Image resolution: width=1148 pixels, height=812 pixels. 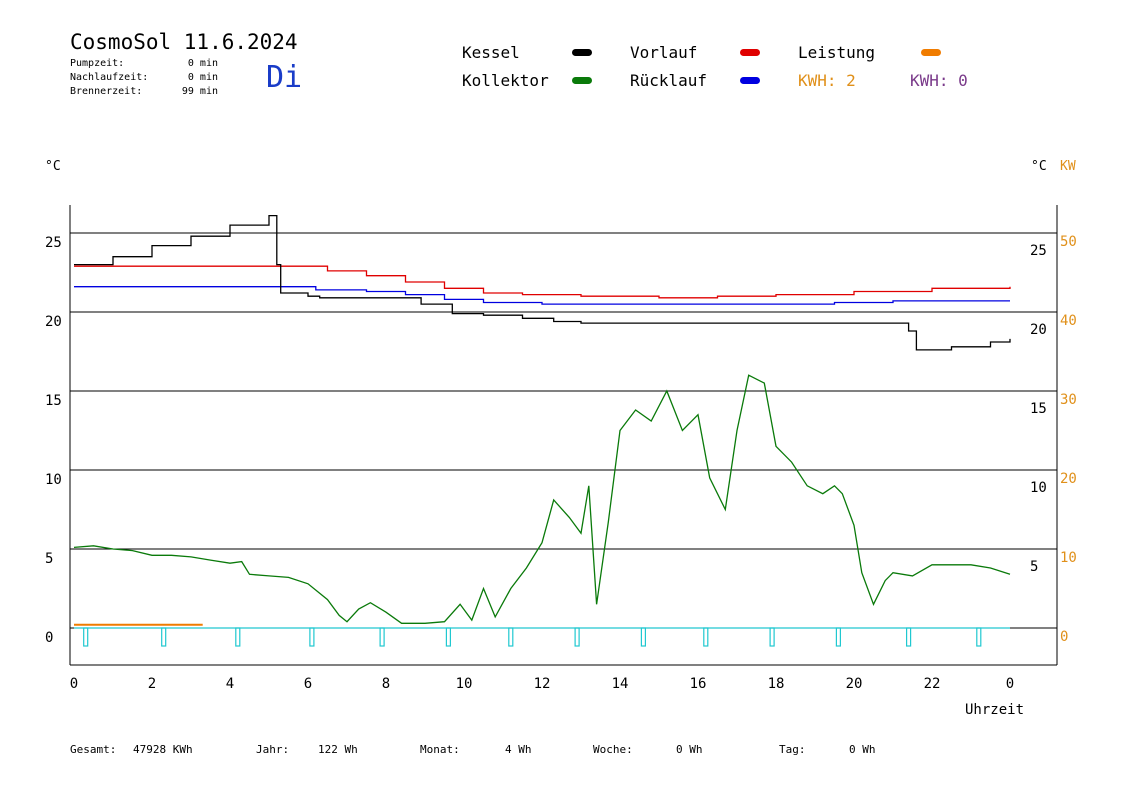 I want to click on left-tick-label: 15, so click(x=53, y=401).